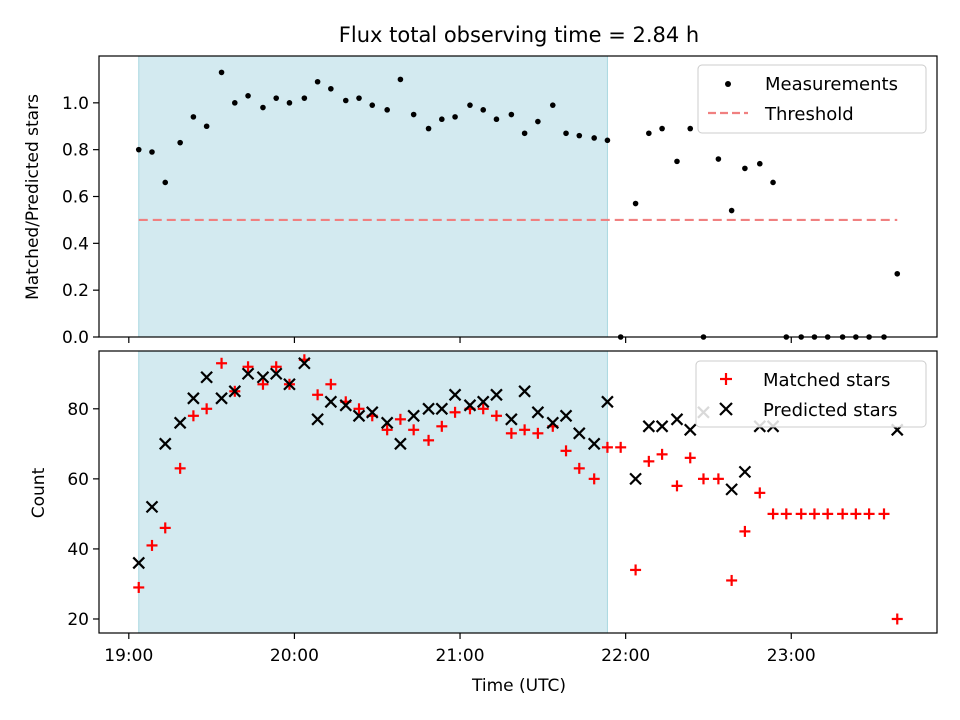 Image resolution: width=960 pixels, height=720 pixels. I want to click on legend-predicted-label: Predicted stars, so click(830, 410).